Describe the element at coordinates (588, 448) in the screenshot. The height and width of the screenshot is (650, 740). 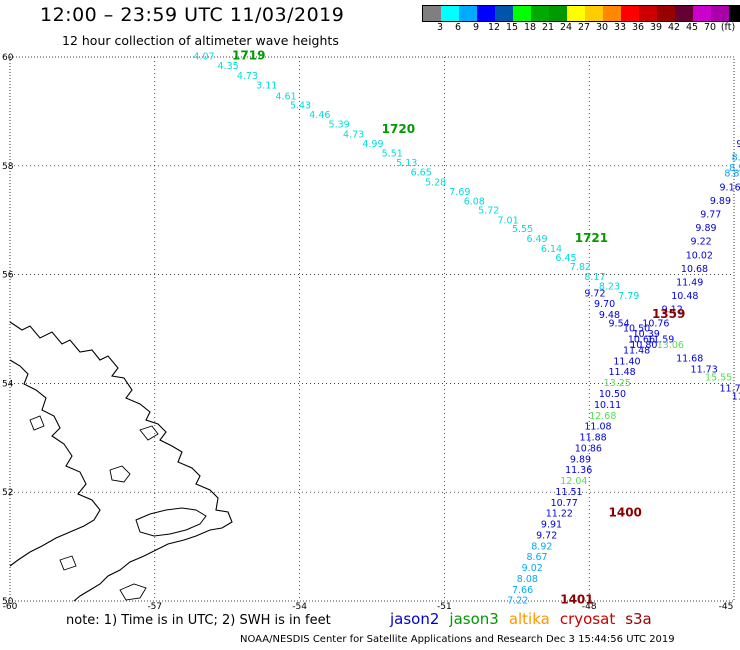
I see `swh-value: 10.86` at that location.